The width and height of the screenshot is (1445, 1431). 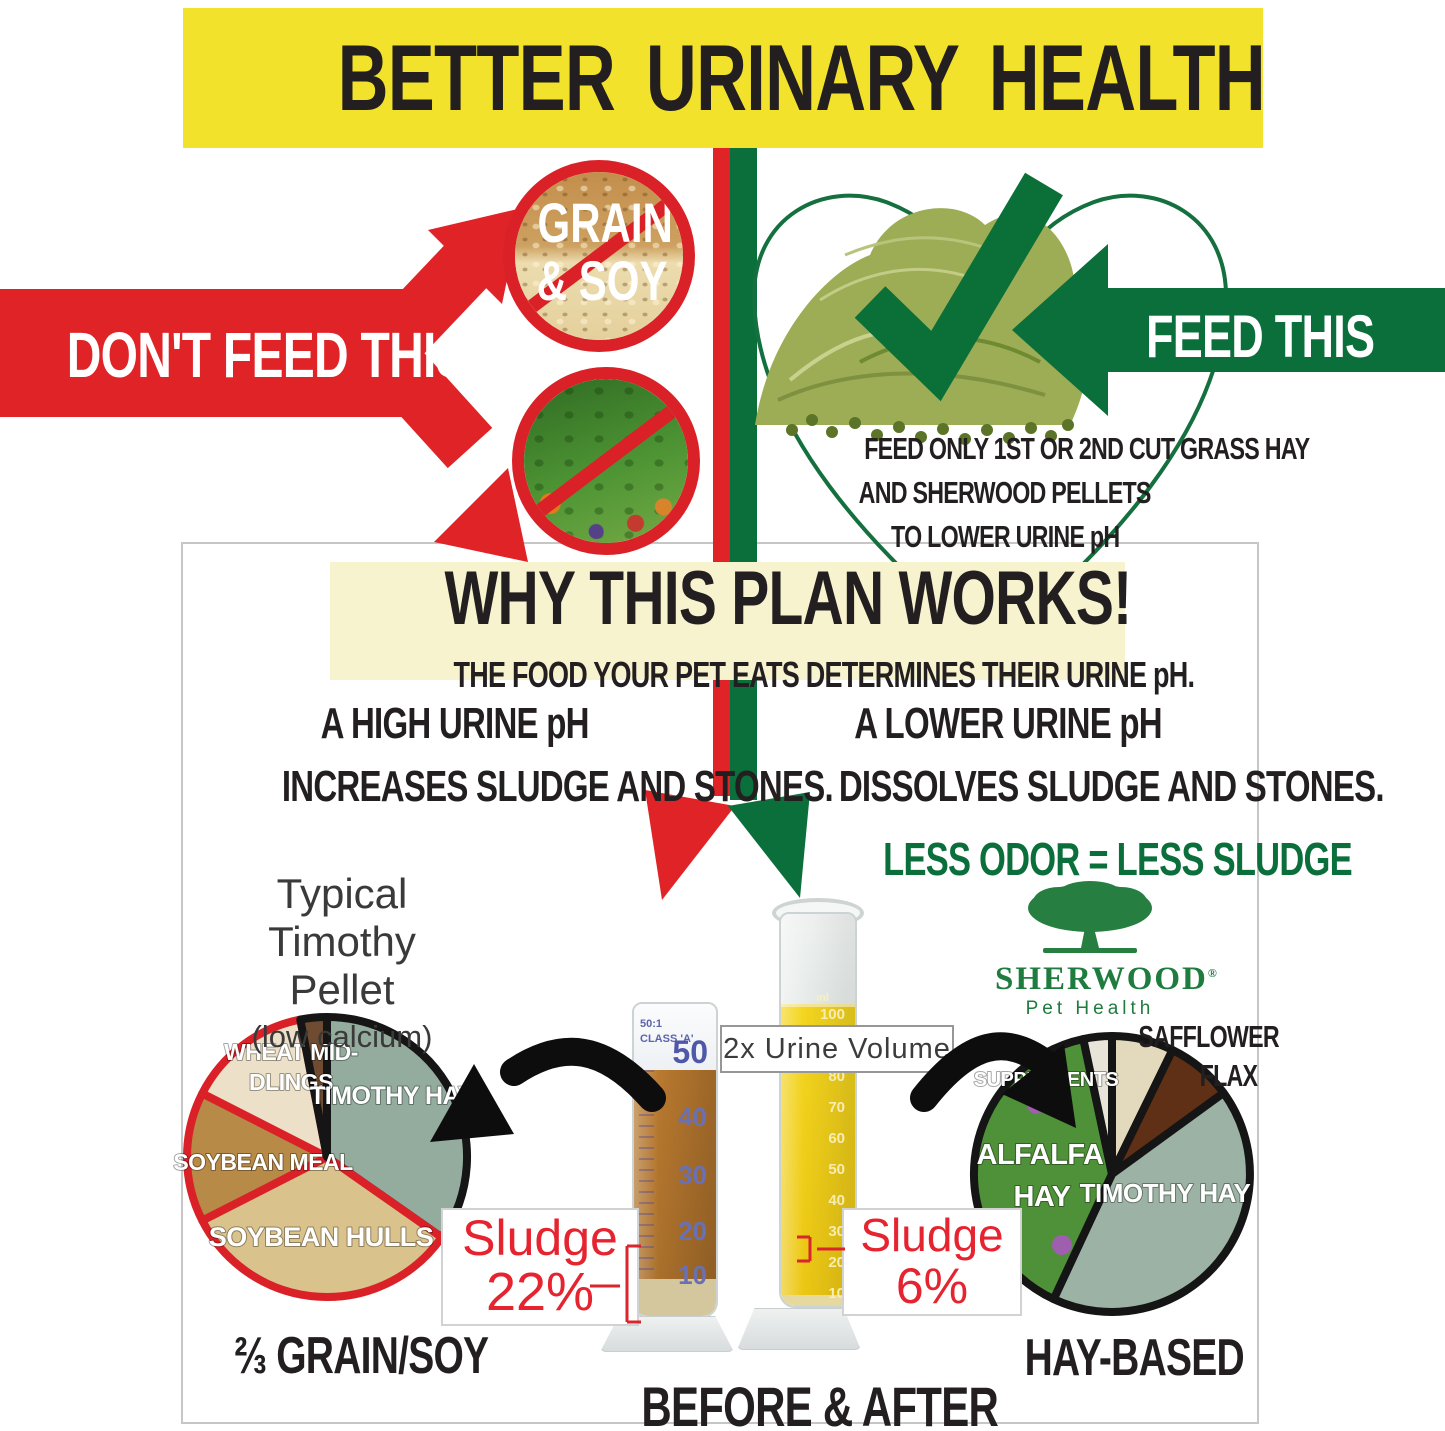 I want to click on mark-60: 60, so click(x=836, y=1138).